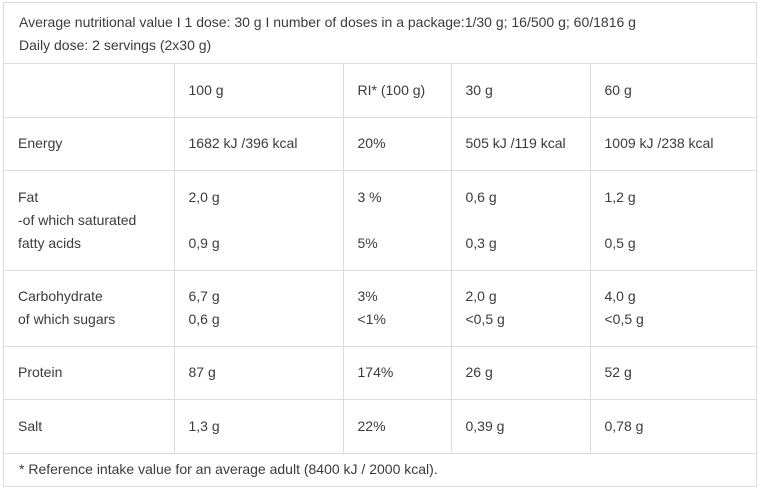  What do you see at coordinates (521, 91) in the screenshot?
I see `header-cell-30g: 30 g` at bounding box center [521, 91].